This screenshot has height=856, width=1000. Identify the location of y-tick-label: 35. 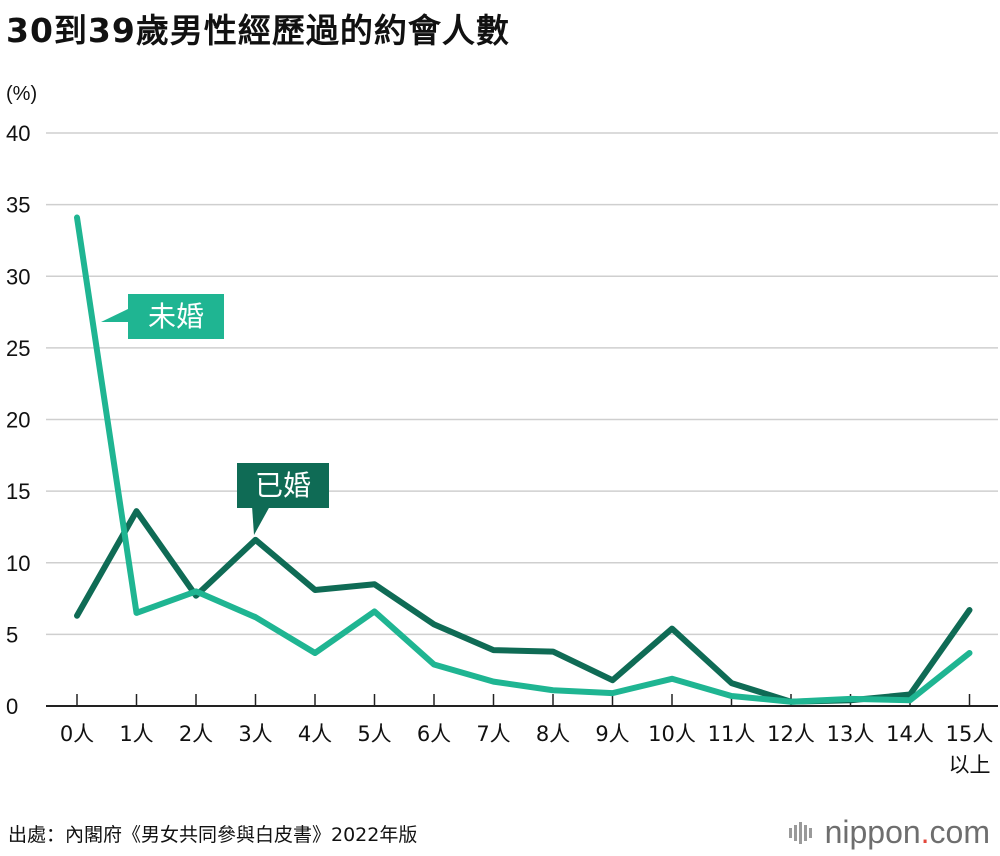
(18, 205).